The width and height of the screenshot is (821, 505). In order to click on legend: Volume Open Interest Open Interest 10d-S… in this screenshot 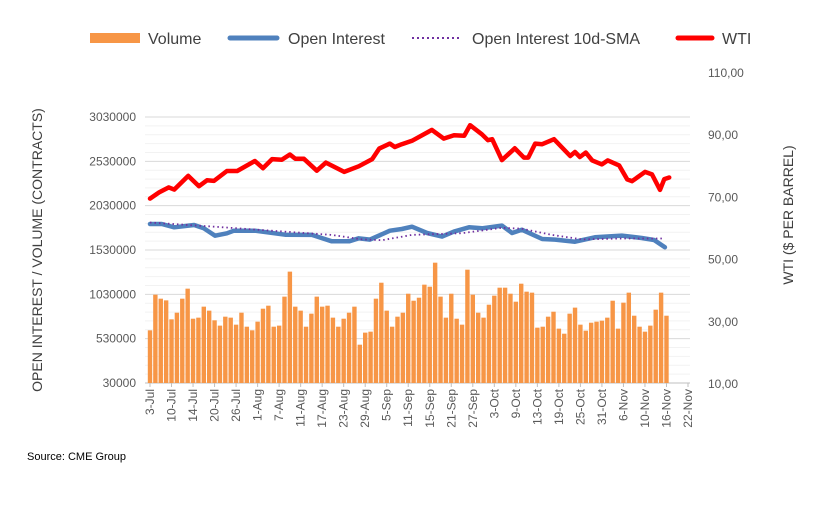, I will do `click(420, 39)`.